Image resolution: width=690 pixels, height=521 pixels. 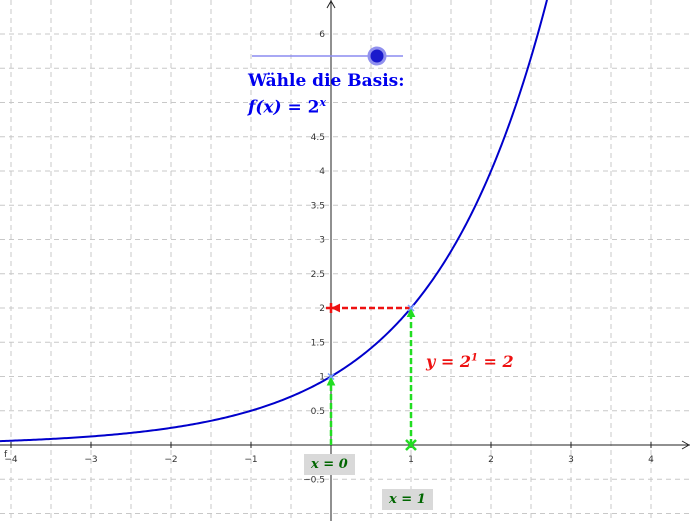 What do you see at coordinates (411, 460) in the screenshot?
I see `x-tick-label: 1` at bounding box center [411, 460].